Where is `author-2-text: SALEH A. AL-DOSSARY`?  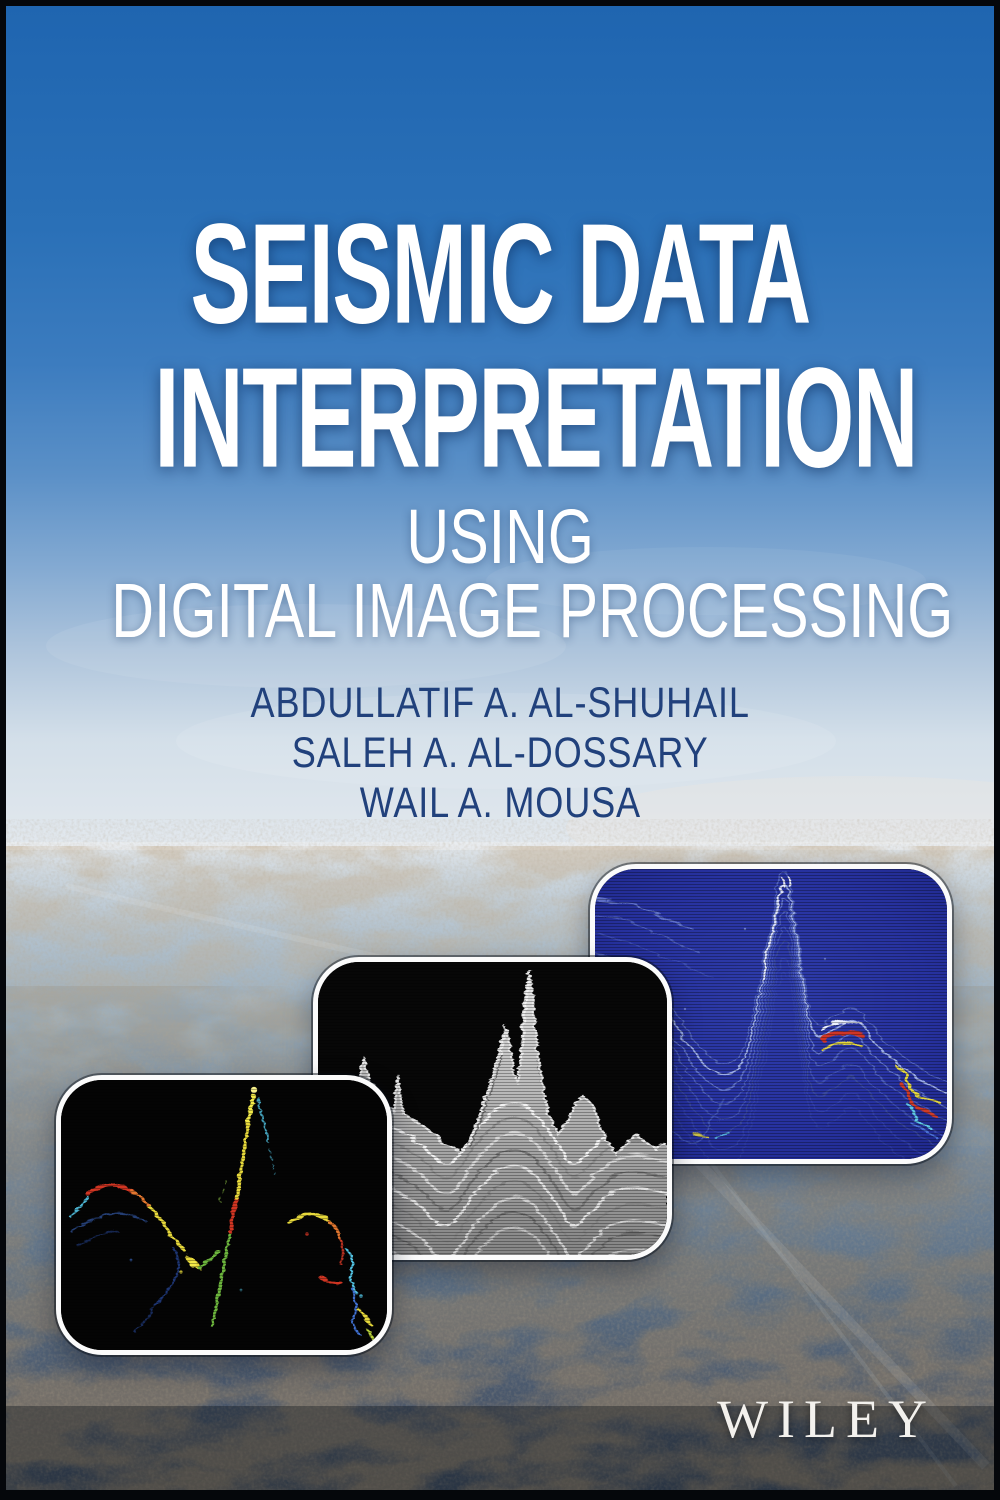
author-2-text: SALEH A. AL-DOSSARY is located at coordinates (500, 753).